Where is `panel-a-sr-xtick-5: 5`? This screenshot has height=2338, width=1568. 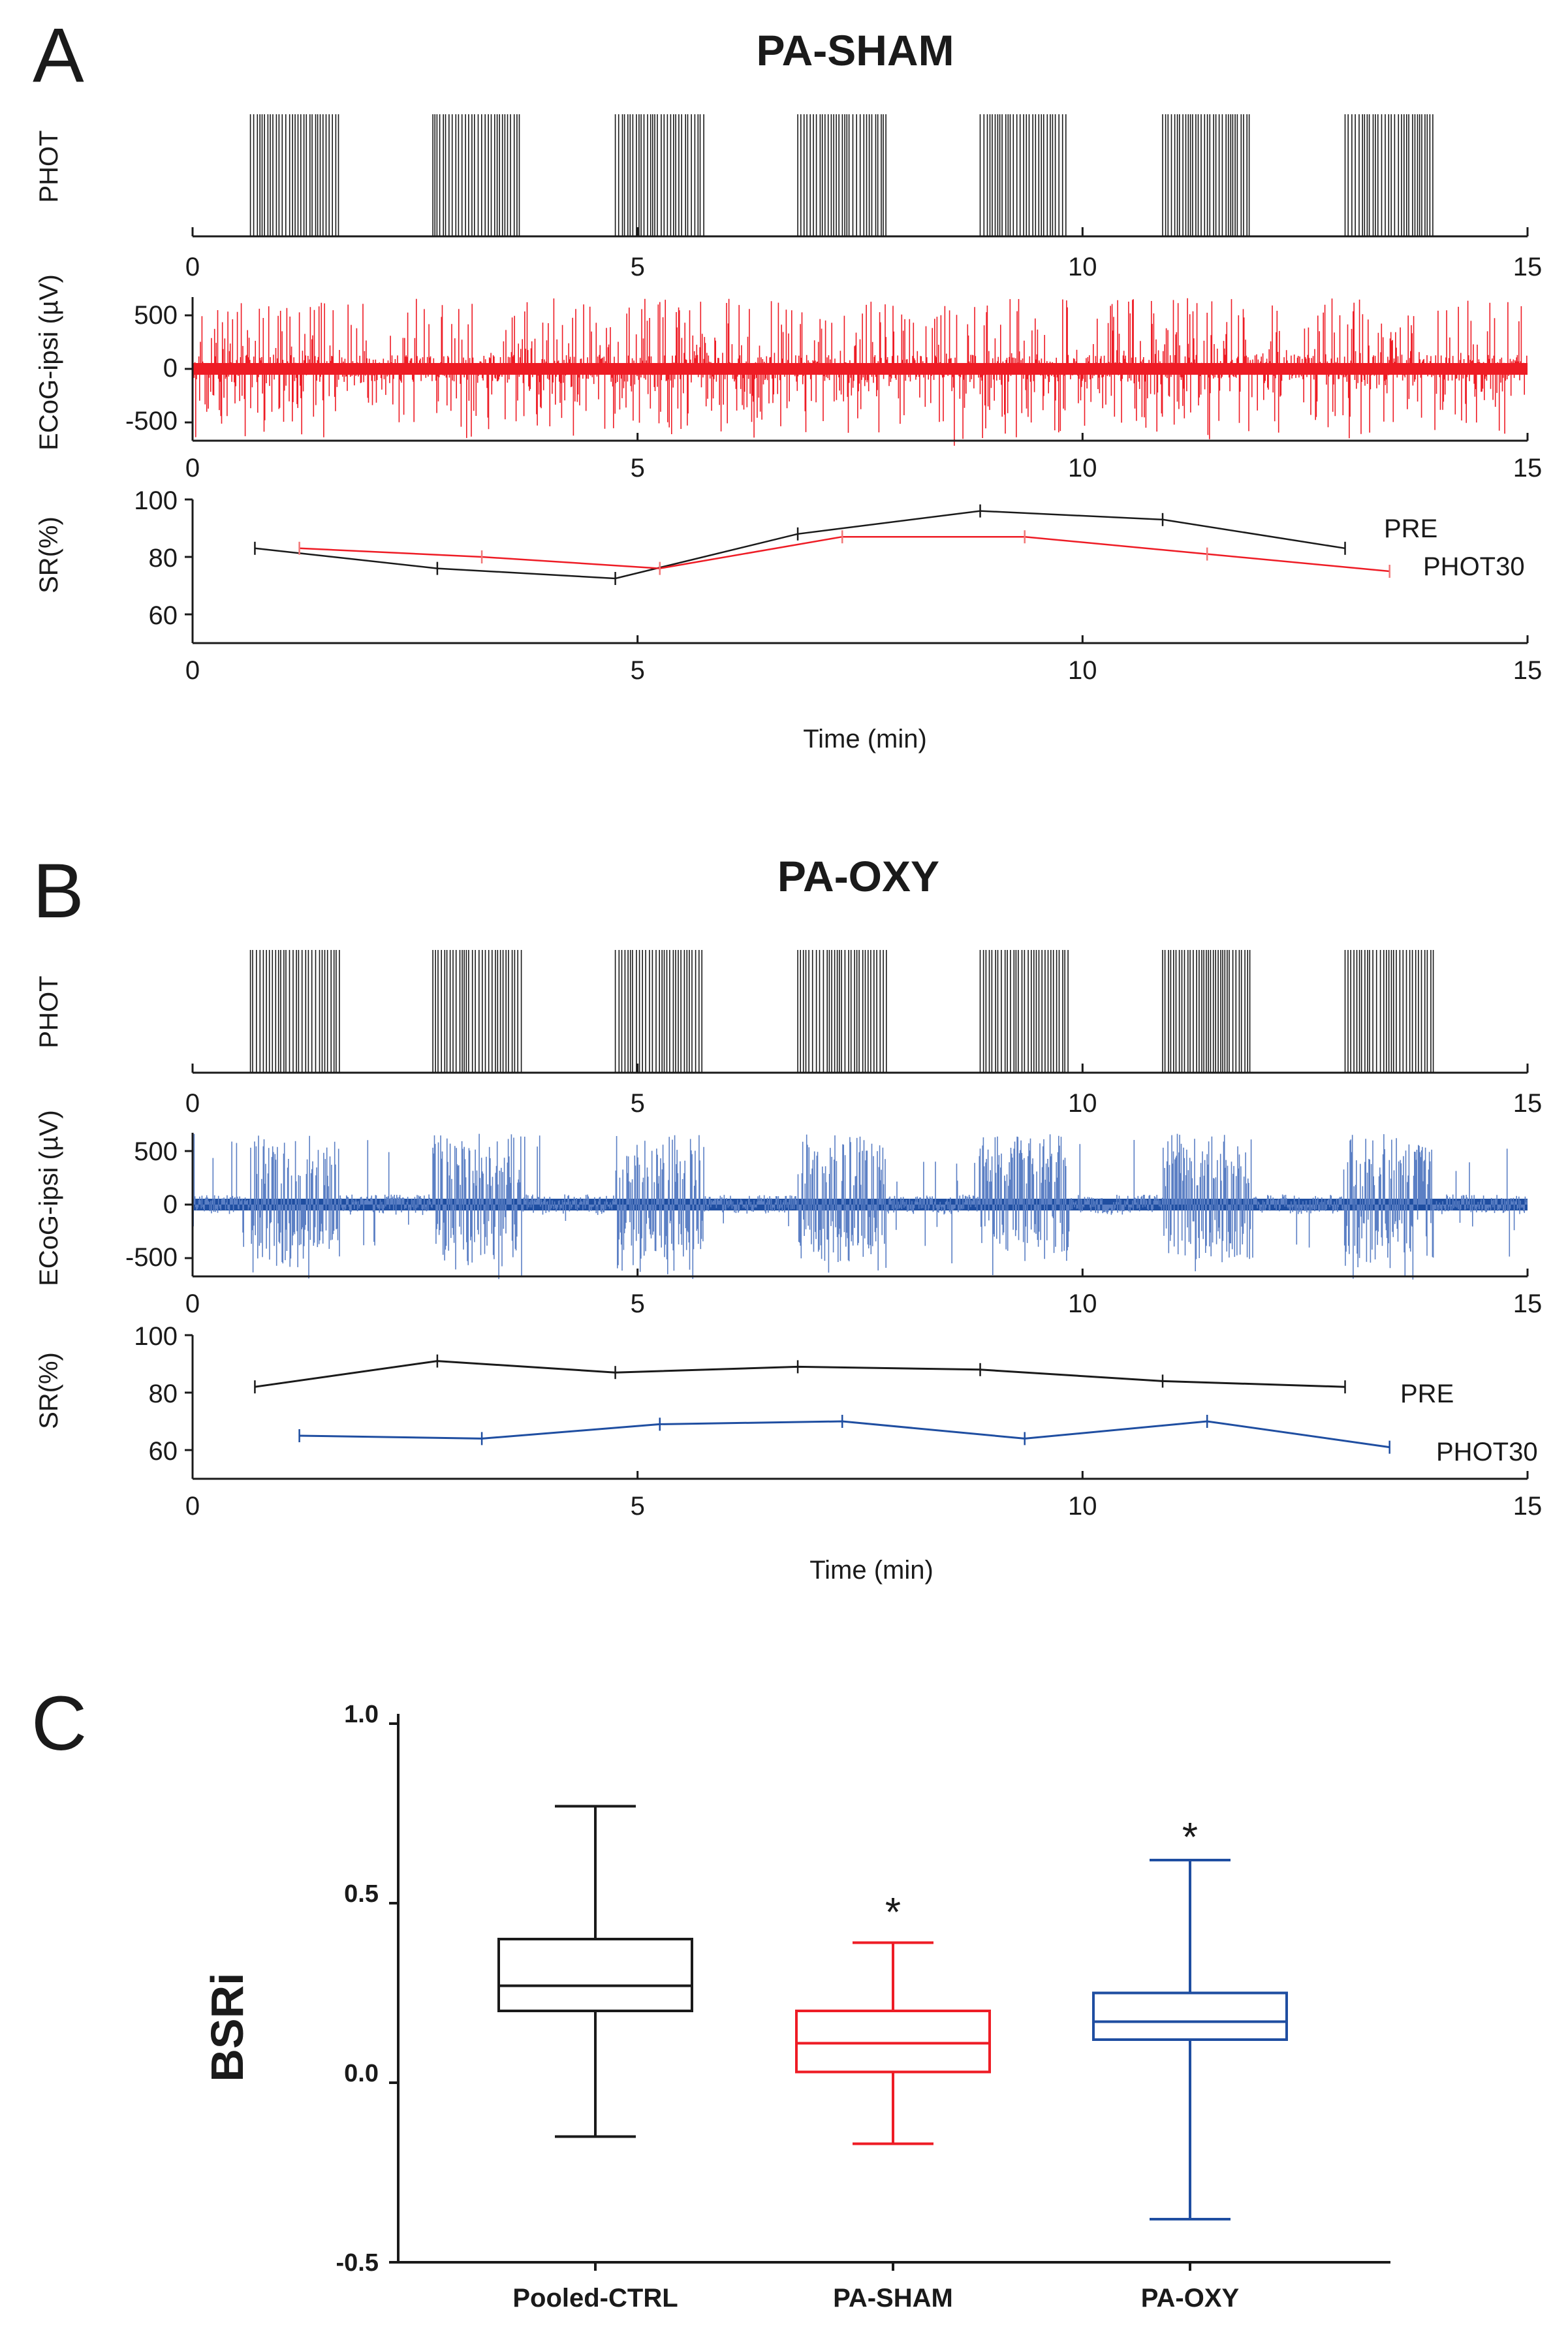 panel-a-sr-xtick-5: 5 is located at coordinates (638, 670).